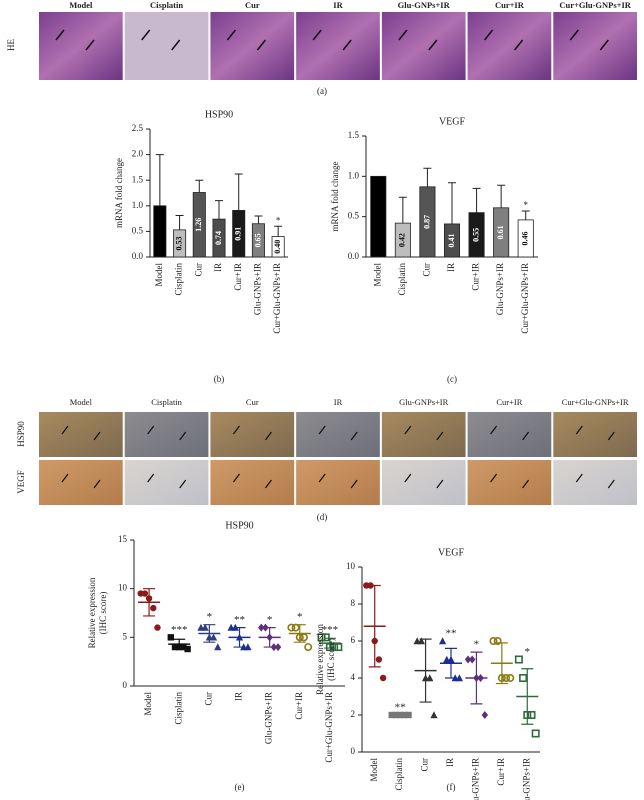  What do you see at coordinates (138, 128) in the screenshot?
I see `y-tick-label: 2.5` at bounding box center [138, 128].